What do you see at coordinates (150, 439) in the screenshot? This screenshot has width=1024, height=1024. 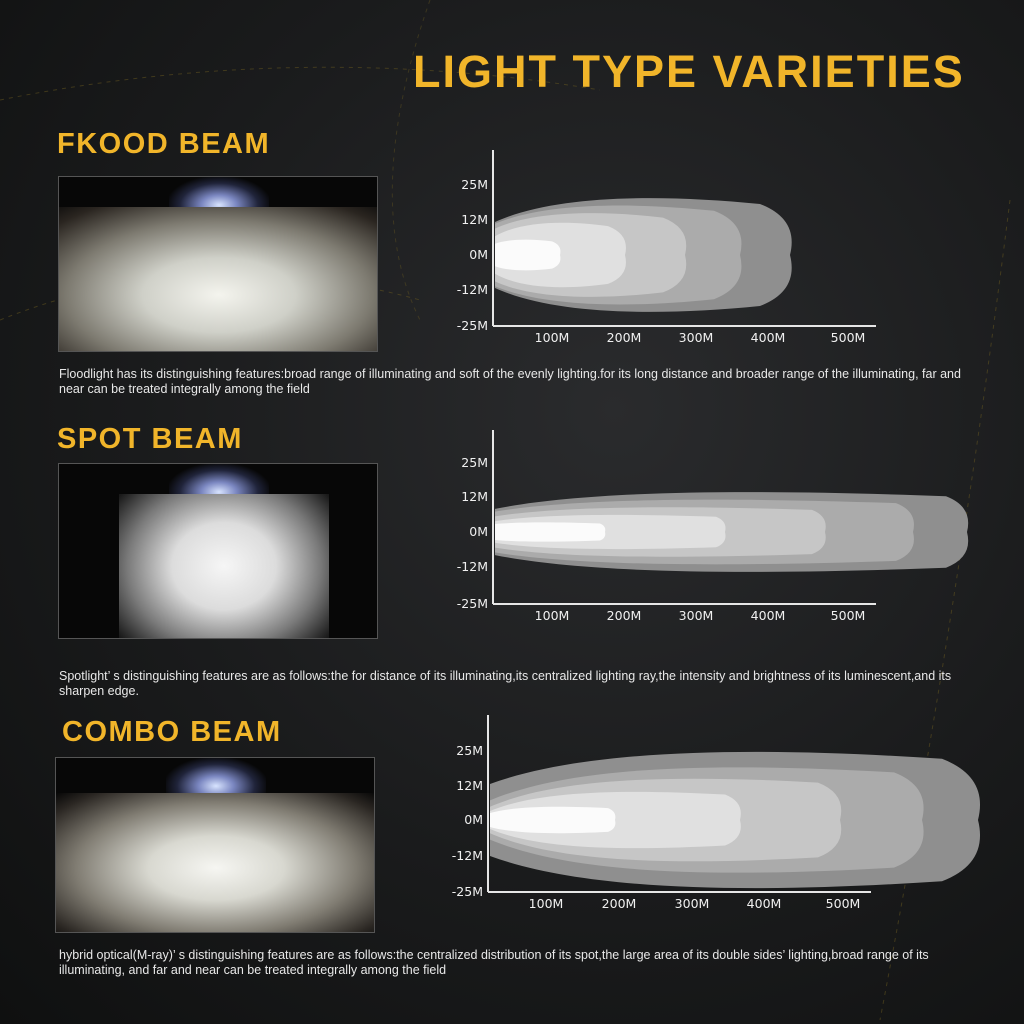 I see `spot-beam-heading: SPOT BEAM` at bounding box center [150, 439].